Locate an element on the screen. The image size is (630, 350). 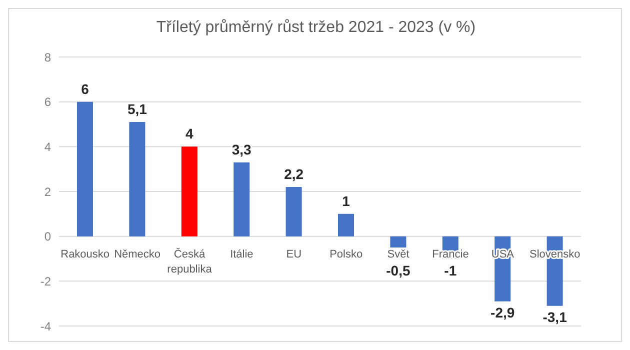
data-label: -2,9 is located at coordinates (502, 312).